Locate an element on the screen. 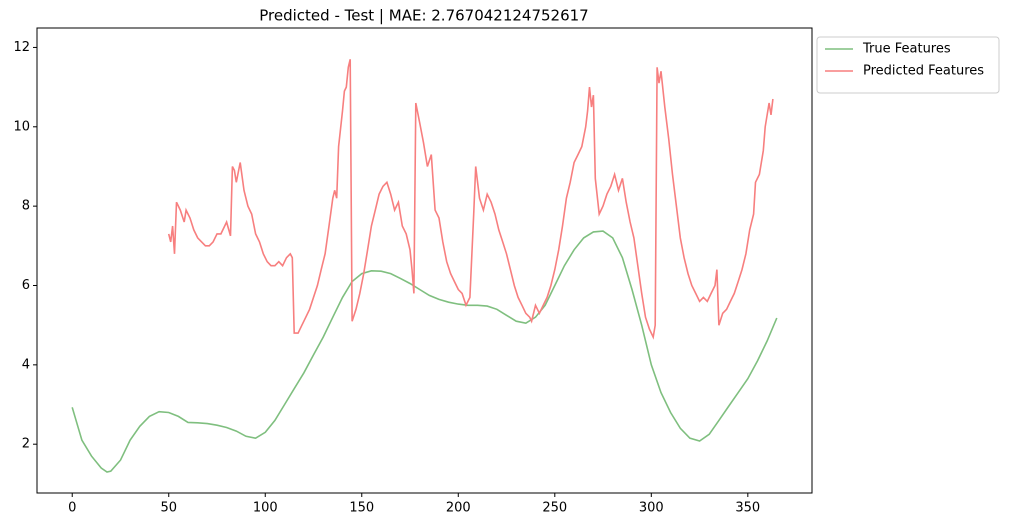  x-tick-label: 200 is located at coordinates (458, 508).